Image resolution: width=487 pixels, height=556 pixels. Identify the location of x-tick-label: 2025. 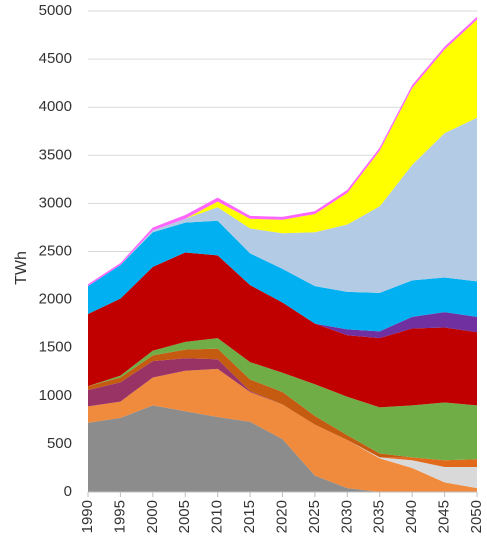
(314, 516).